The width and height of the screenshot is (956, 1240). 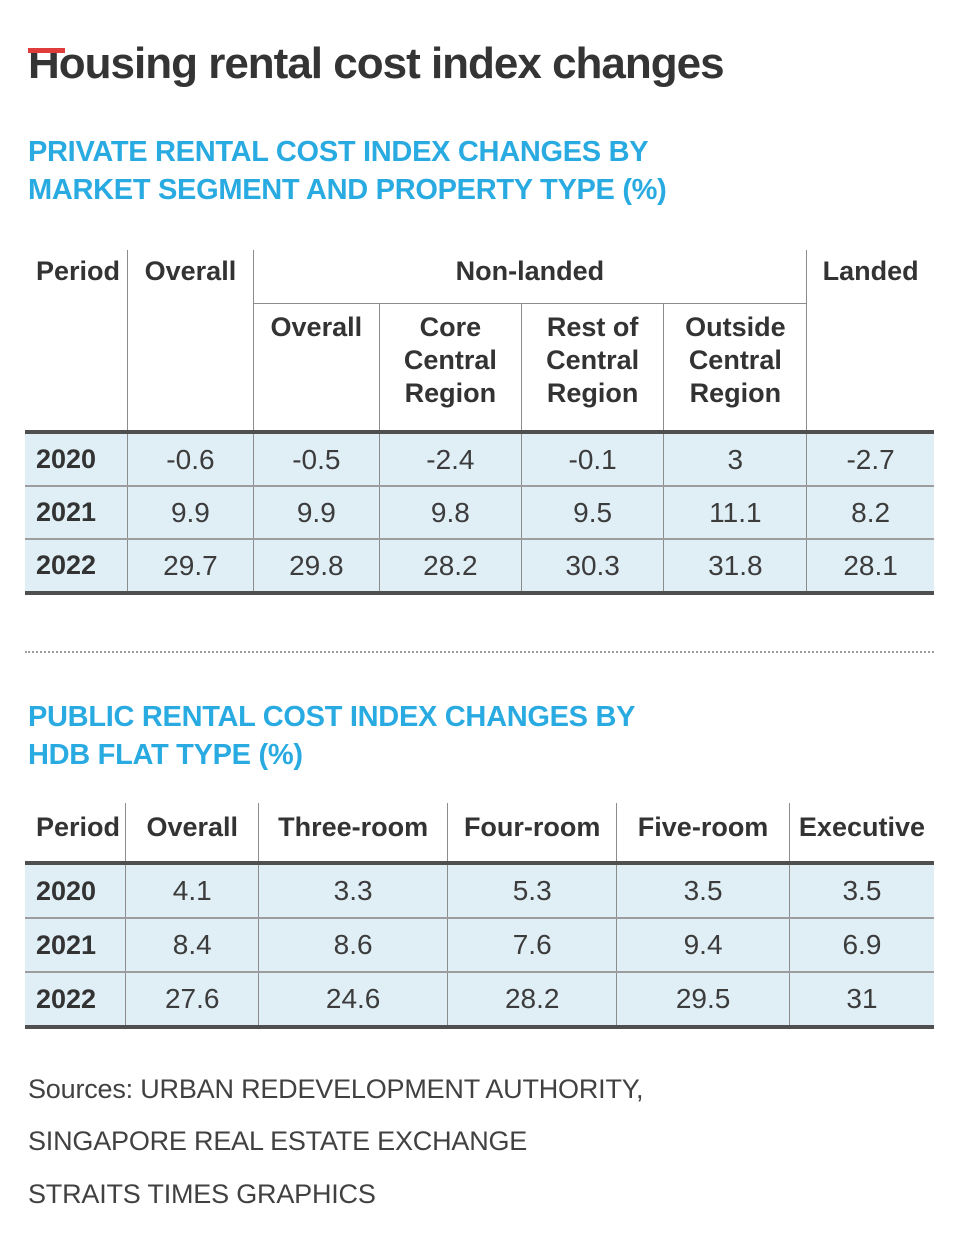 I want to click on sources-line-3: STRAITS TIMES GRAPHICS, so click(x=202, y=1193).